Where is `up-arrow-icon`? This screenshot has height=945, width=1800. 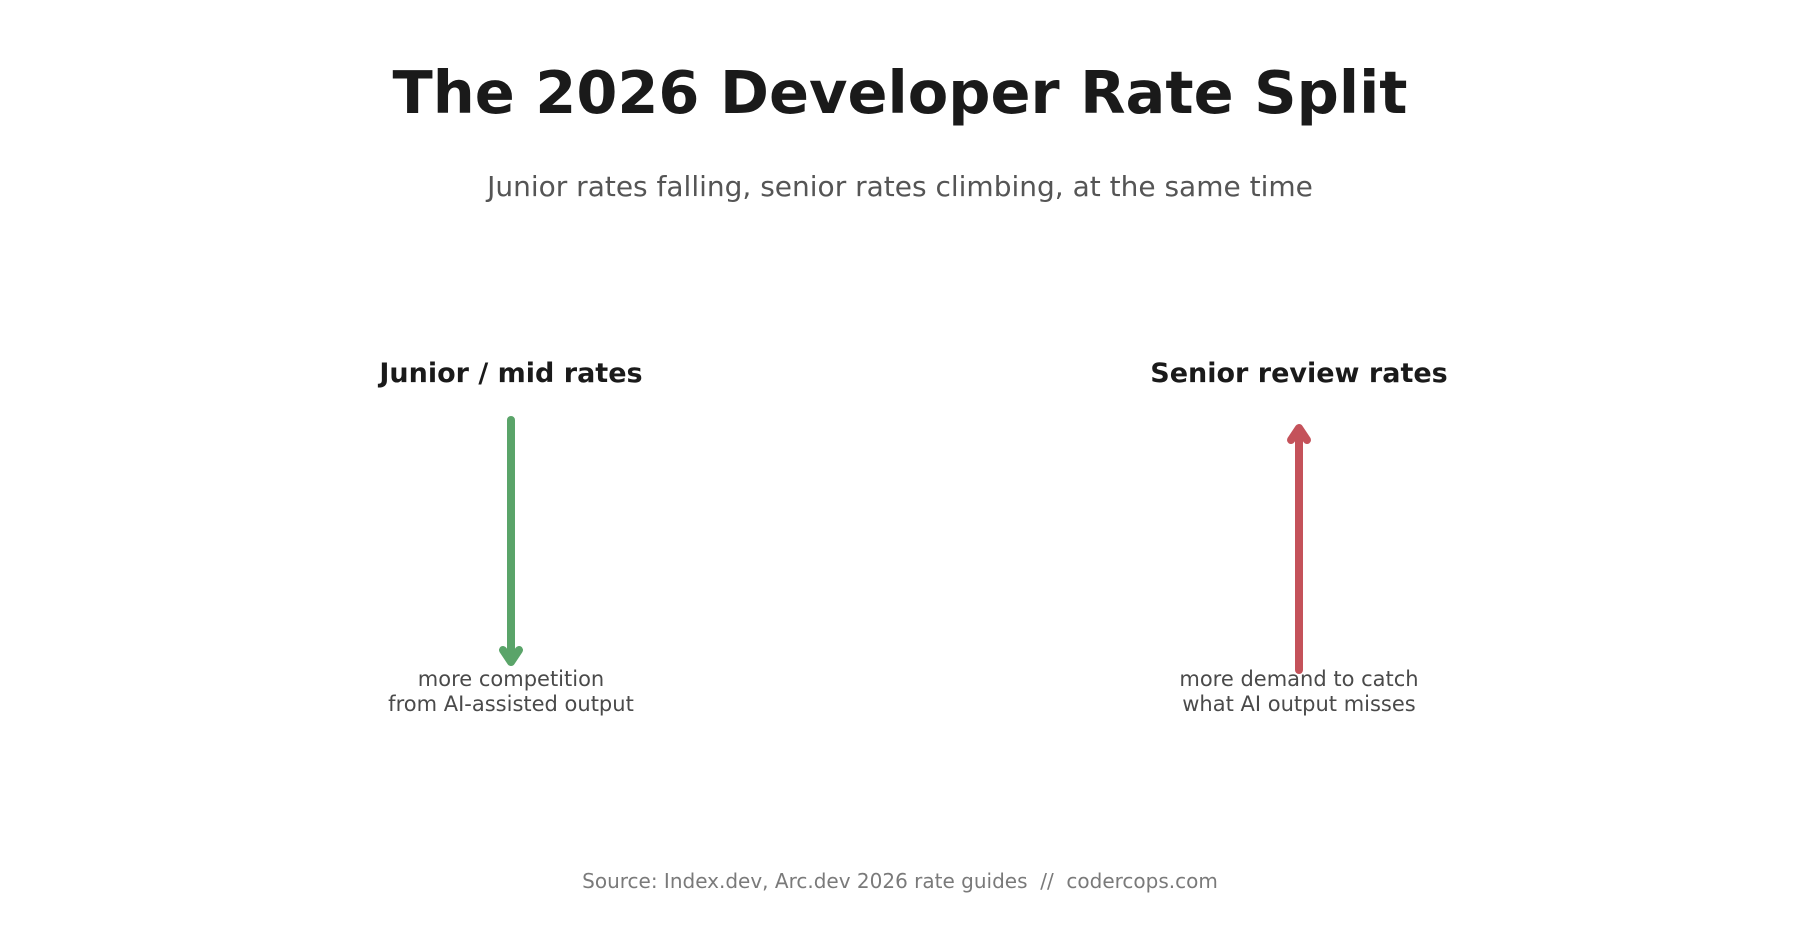
up-arrow-icon is located at coordinates (1299, 549).